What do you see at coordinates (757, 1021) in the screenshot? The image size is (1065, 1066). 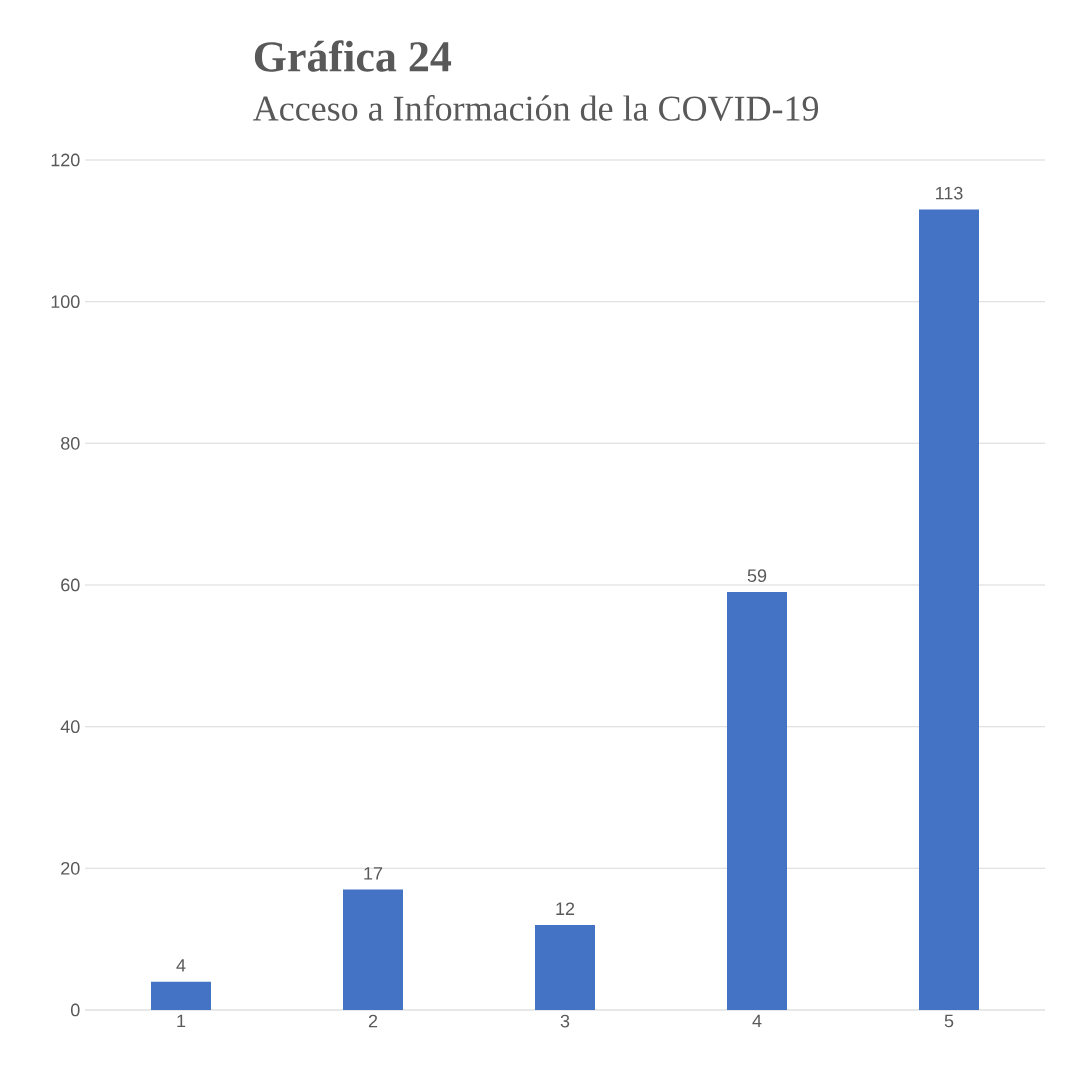 I see `x-tick-label: 4` at bounding box center [757, 1021].